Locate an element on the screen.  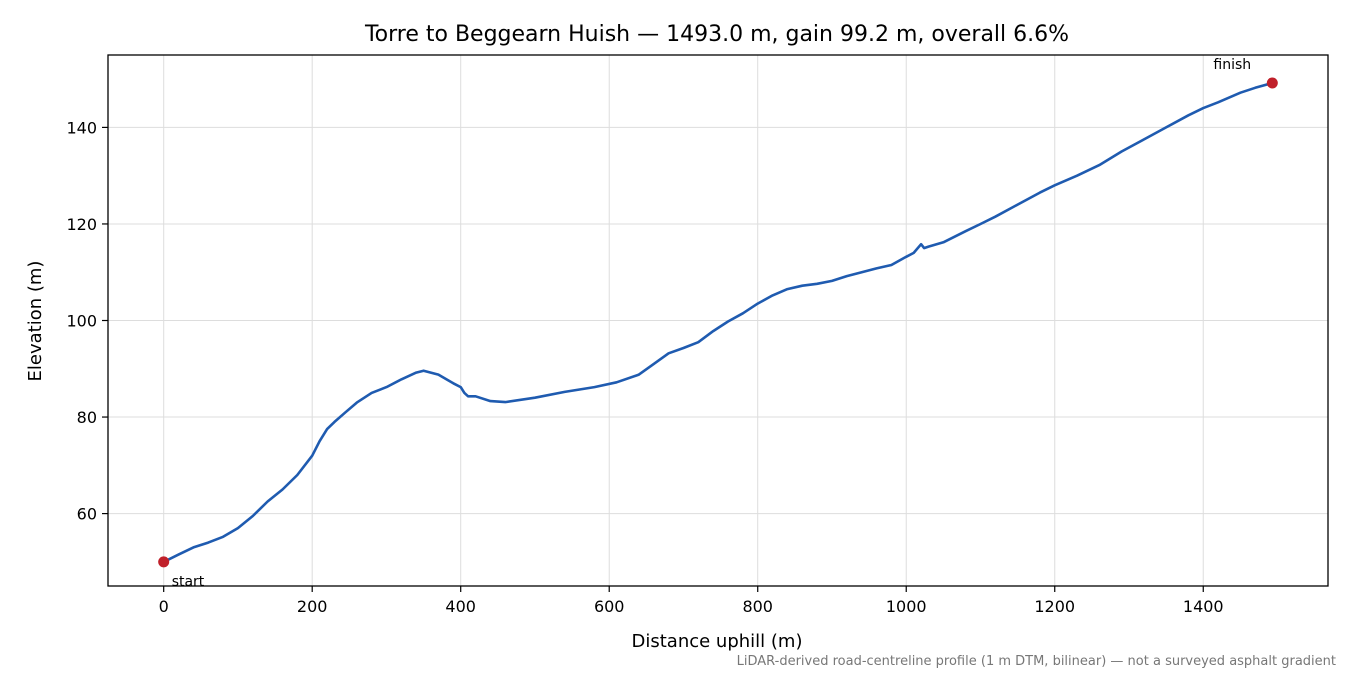
x-tick-label: 1400 is located at coordinates (1203, 606).